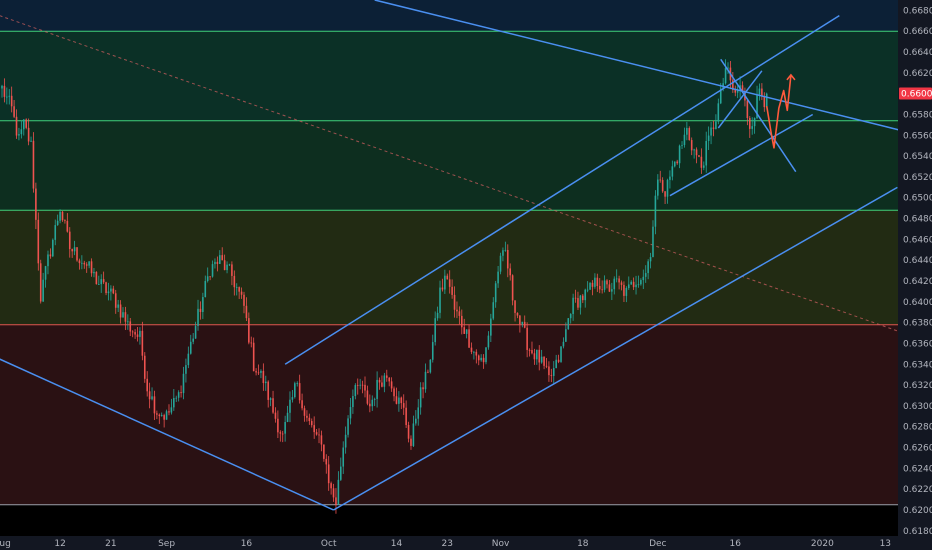 The image size is (932, 550). What do you see at coordinates (885, 544) in the screenshot?
I see `x-tick-label: 13` at bounding box center [885, 544].